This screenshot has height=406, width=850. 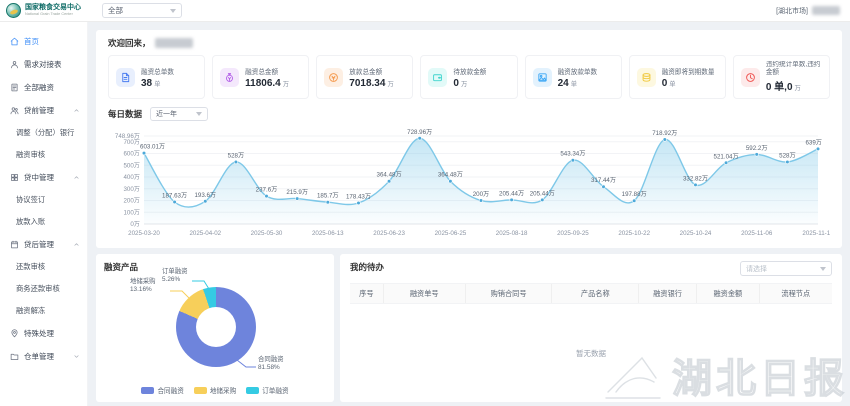 What do you see at coordinates (365, 77) in the screenshot?
I see `stat-card-2: 放款总金额 7018.34 万` at bounding box center [365, 77].